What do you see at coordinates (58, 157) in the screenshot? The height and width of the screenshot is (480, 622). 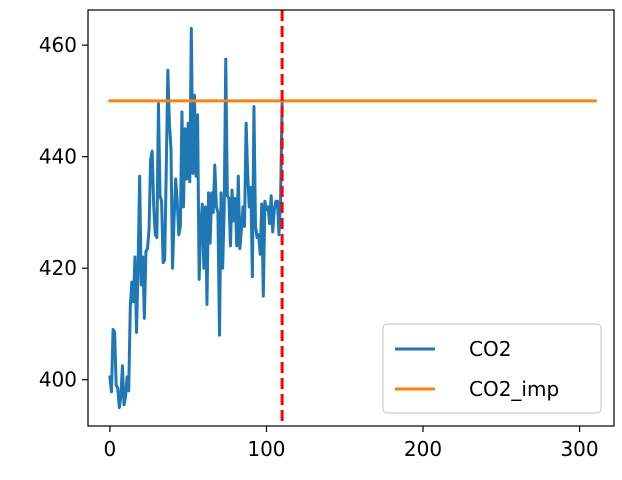 I see `y-tick-label: 440` at bounding box center [58, 157].